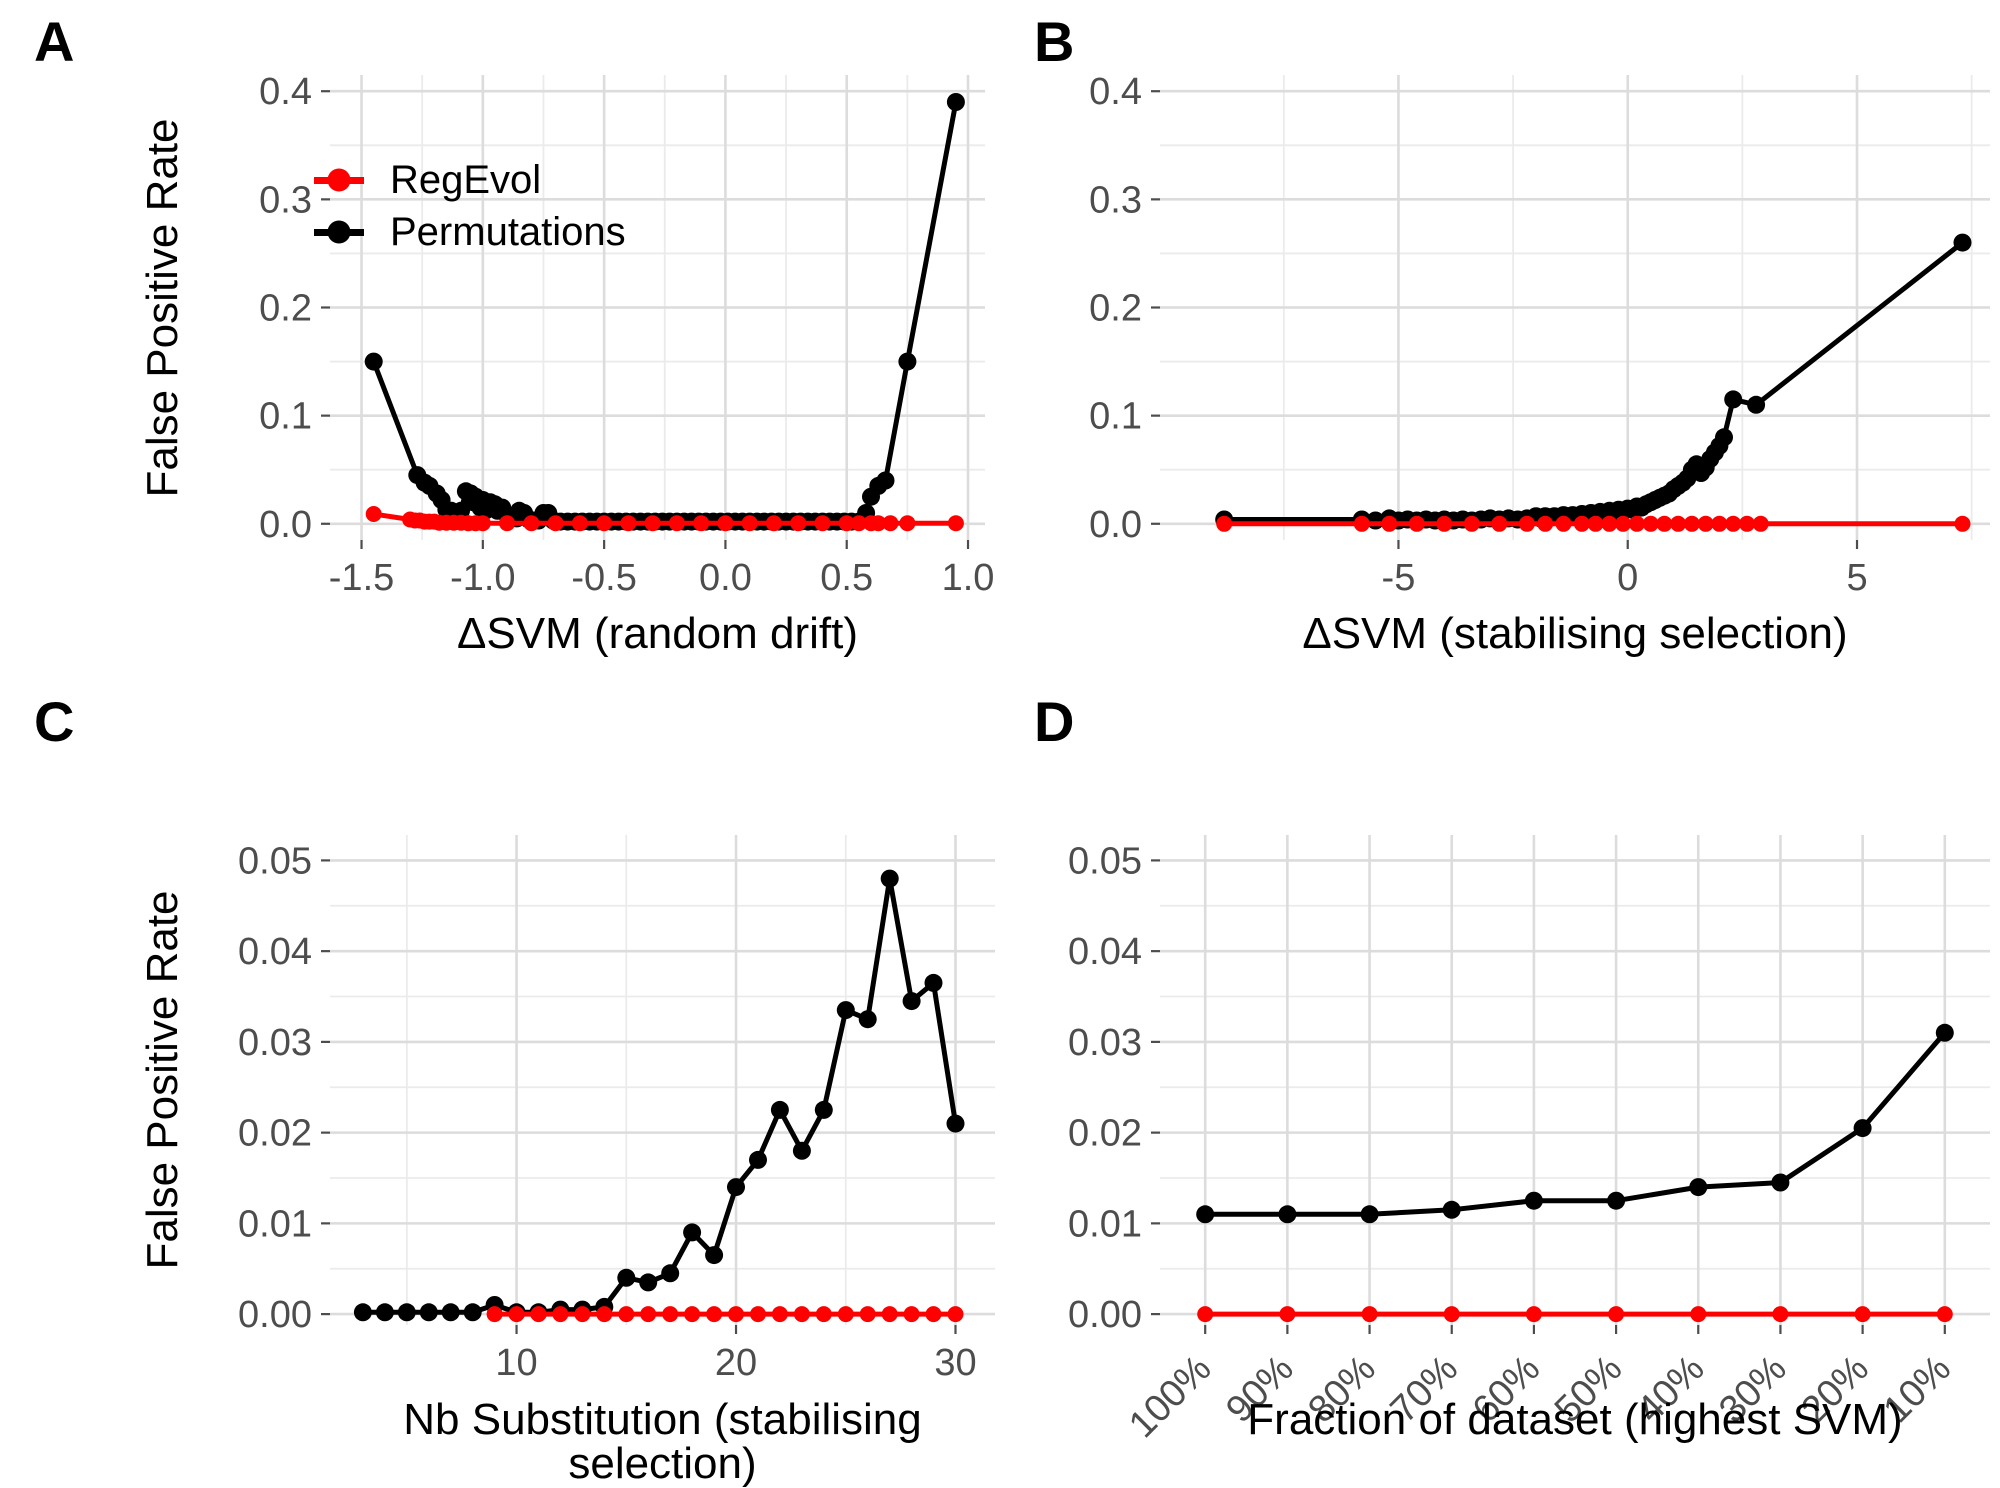 This screenshot has width=2000, height=1488. Describe the element at coordinates (736, 1363) in the screenshot. I see `svg-text: 20` at that location.